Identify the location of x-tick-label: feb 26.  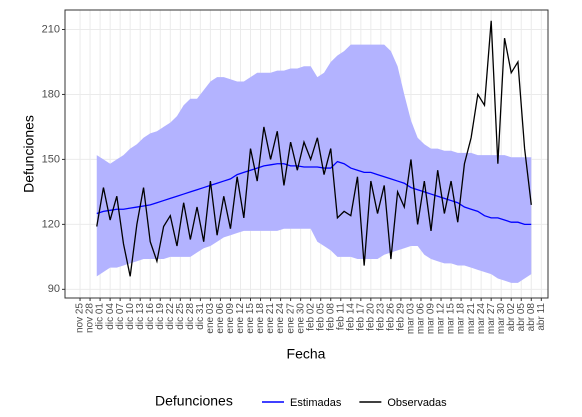
(391, 317).